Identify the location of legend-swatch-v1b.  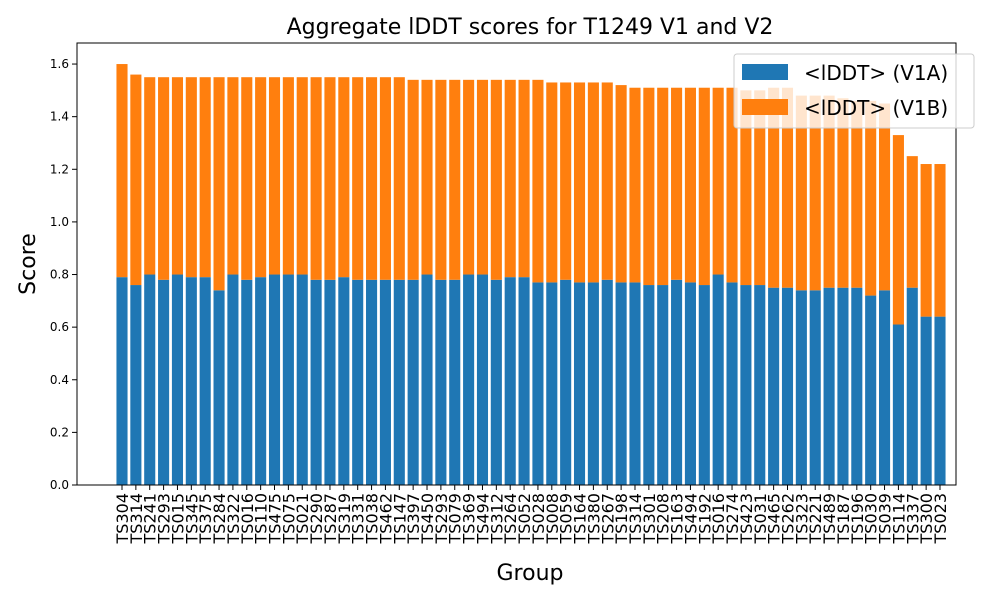
(765, 107).